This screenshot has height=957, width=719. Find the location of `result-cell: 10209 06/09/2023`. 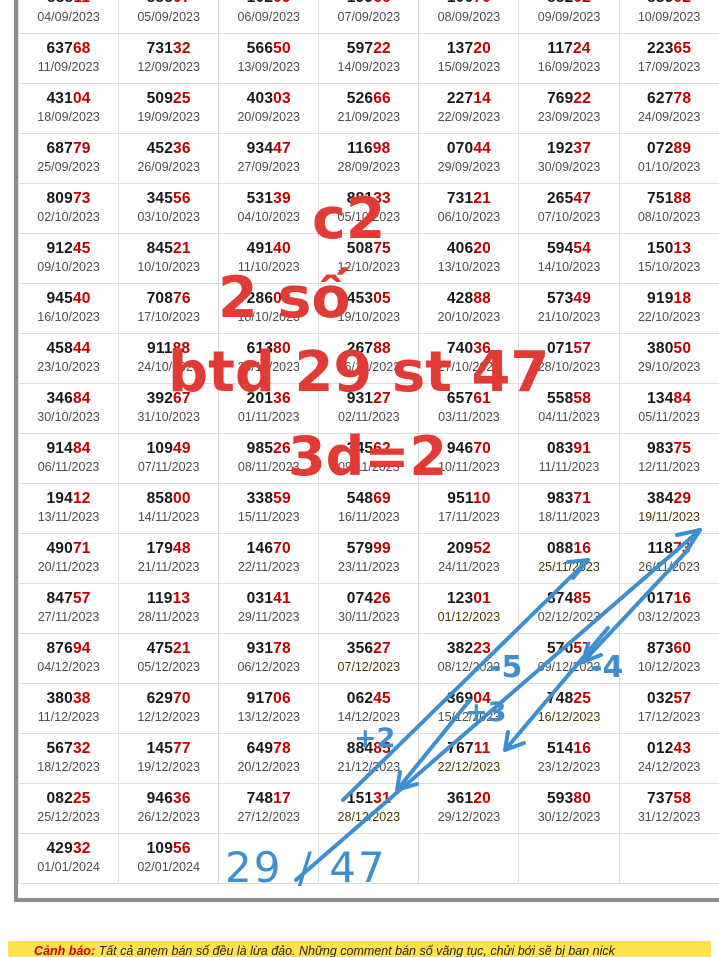

result-cell: 10209 06/09/2023 is located at coordinates (269, 17).